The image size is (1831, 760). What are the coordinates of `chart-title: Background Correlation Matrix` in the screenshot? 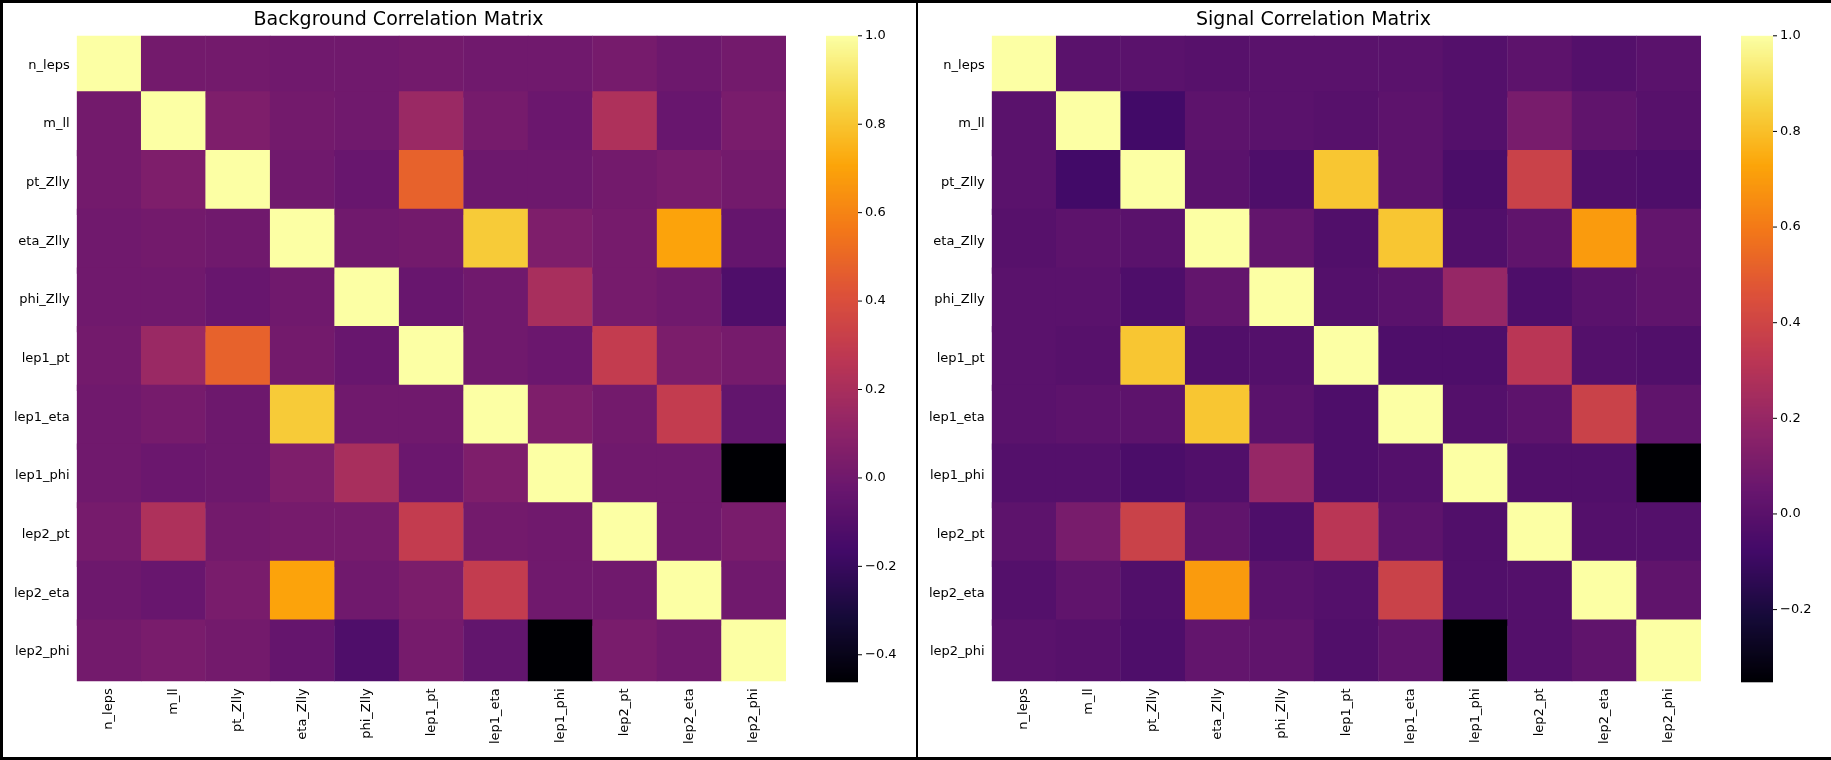 It's located at (398, 18).